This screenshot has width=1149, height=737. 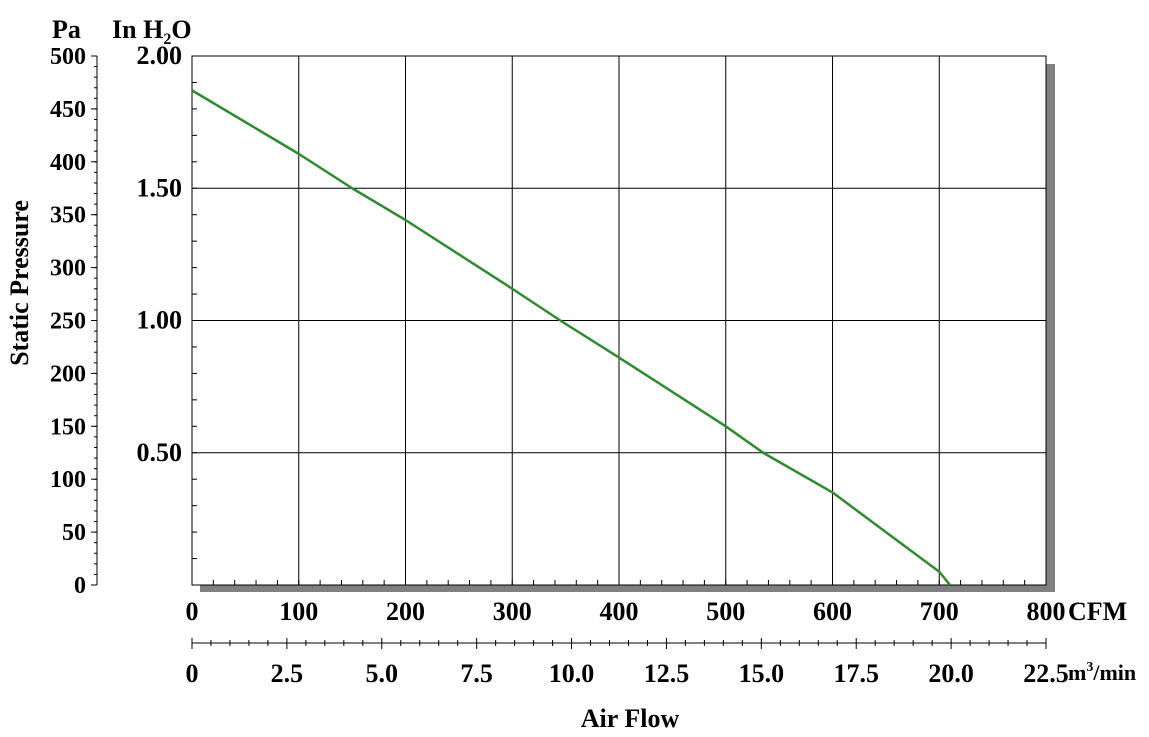 What do you see at coordinates (1046, 673) in the screenshot?
I see `m3min-tick-label: 22.5` at bounding box center [1046, 673].